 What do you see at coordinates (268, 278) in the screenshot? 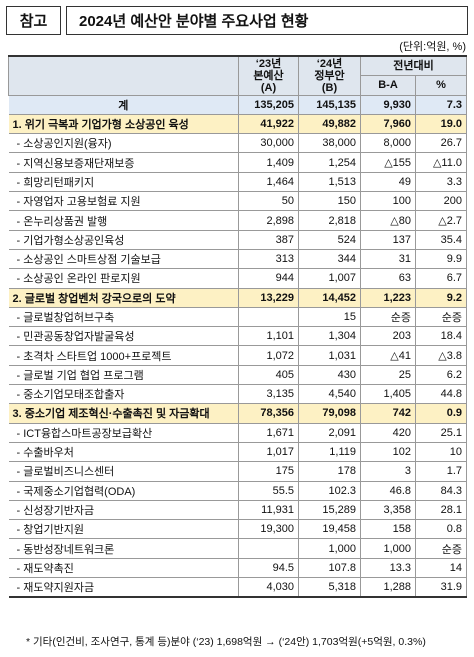
I see `value-cell: 944` at bounding box center [268, 278].